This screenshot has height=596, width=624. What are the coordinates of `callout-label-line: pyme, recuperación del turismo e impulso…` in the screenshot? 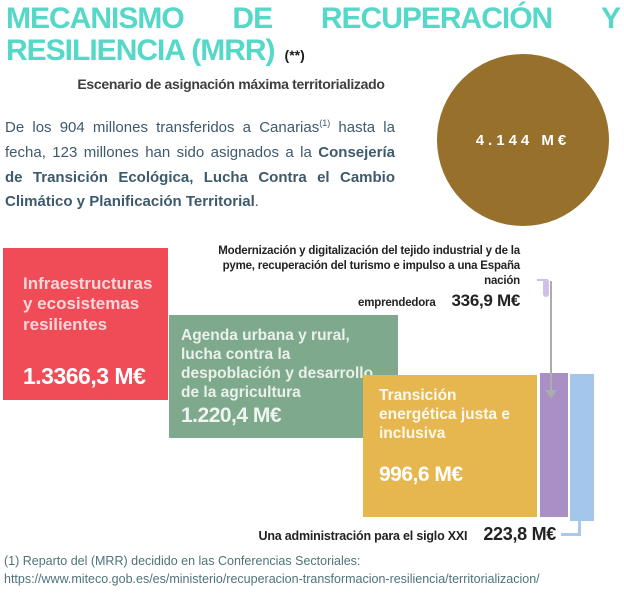 It's located at (371, 274).